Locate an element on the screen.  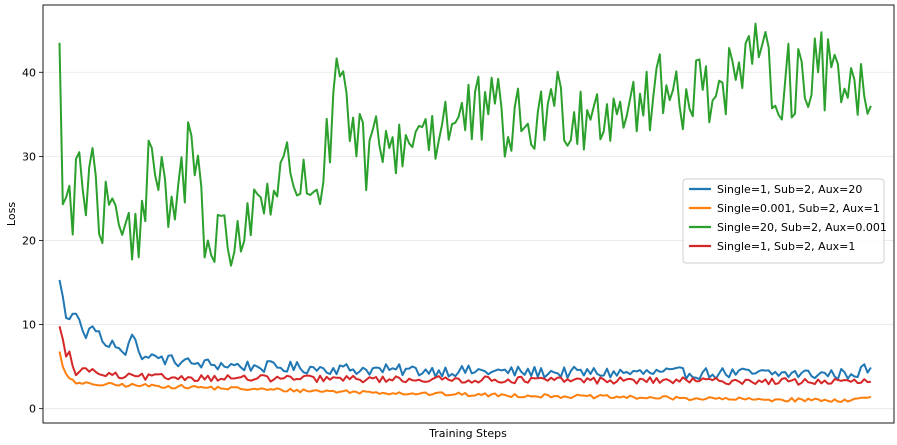
y-tick-label-20: 20 is located at coordinates (29, 240).